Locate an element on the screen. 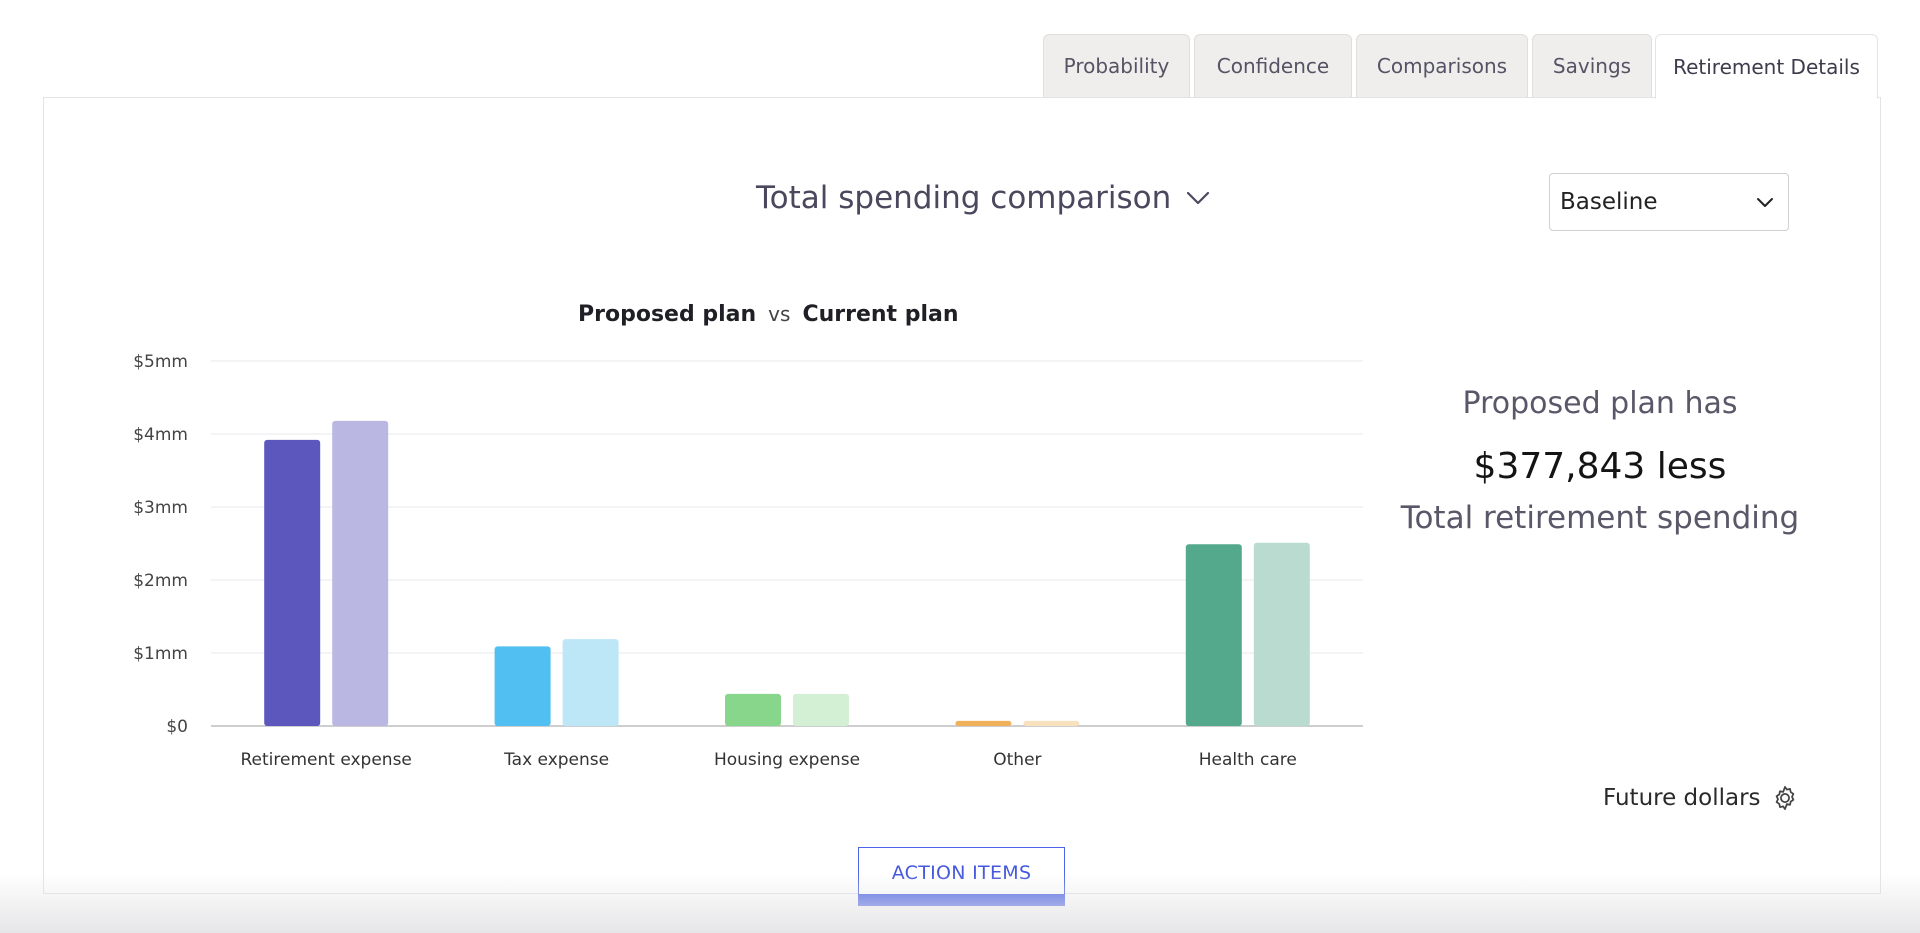  scenario-select-value: Baseline is located at coordinates (1609, 202).